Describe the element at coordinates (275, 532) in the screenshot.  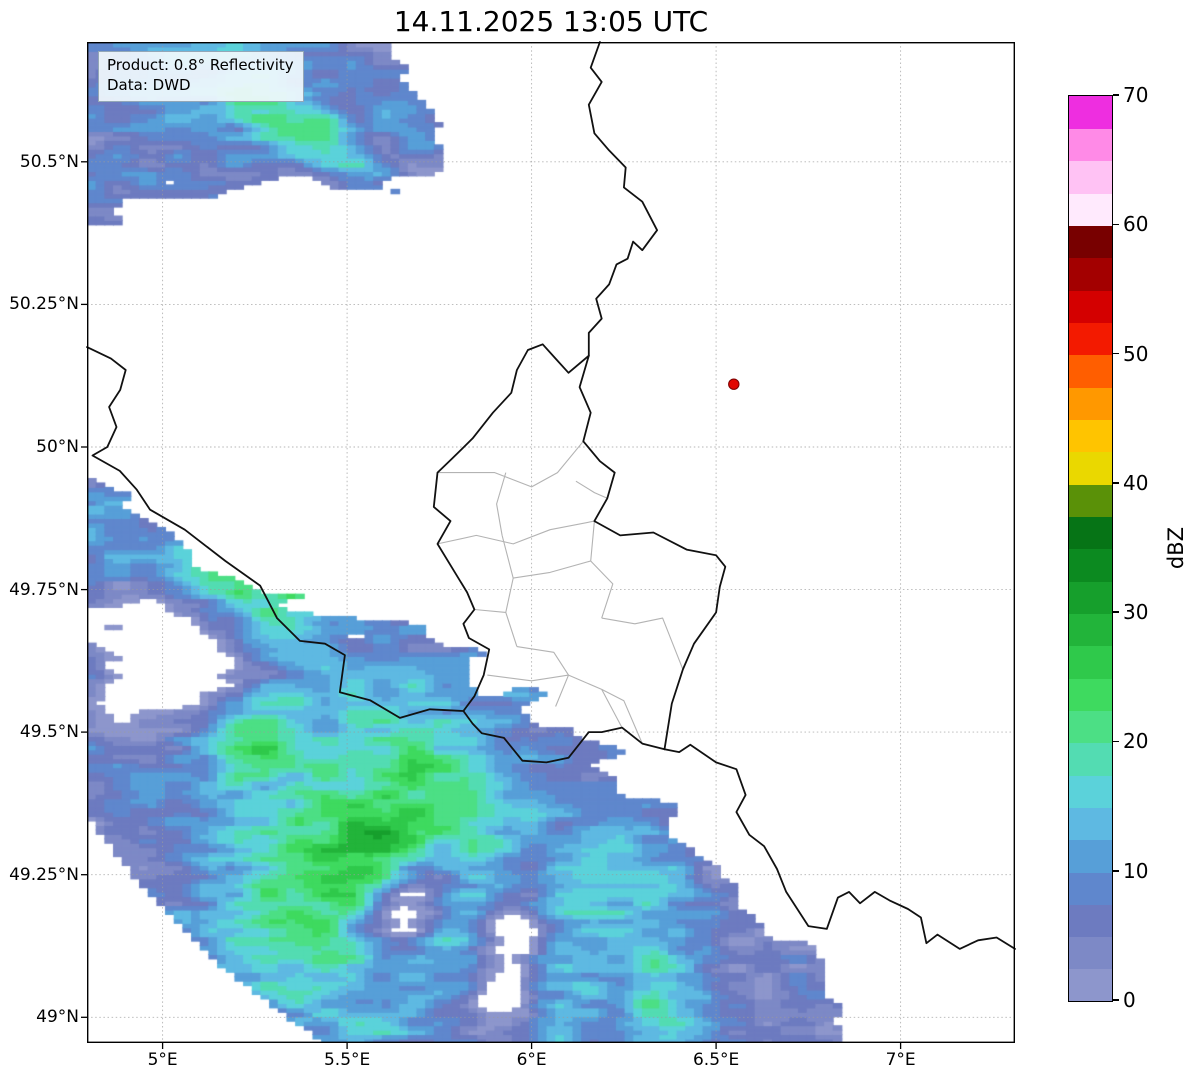
I see `country-border-france-belgium` at that location.